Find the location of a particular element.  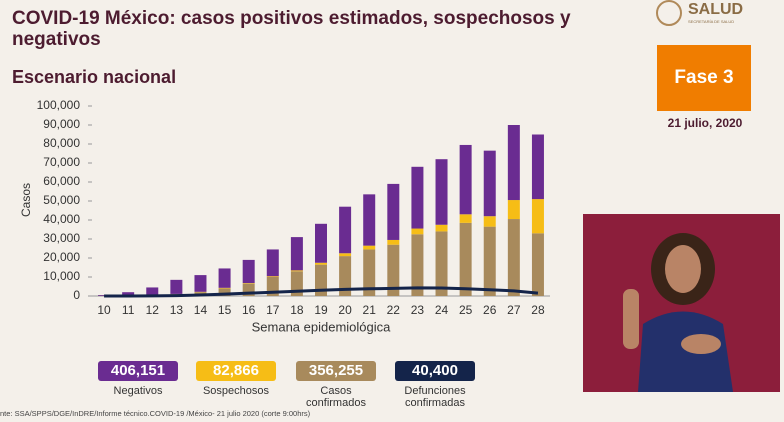

y-tick-label: 40,000 is located at coordinates (61, 219).